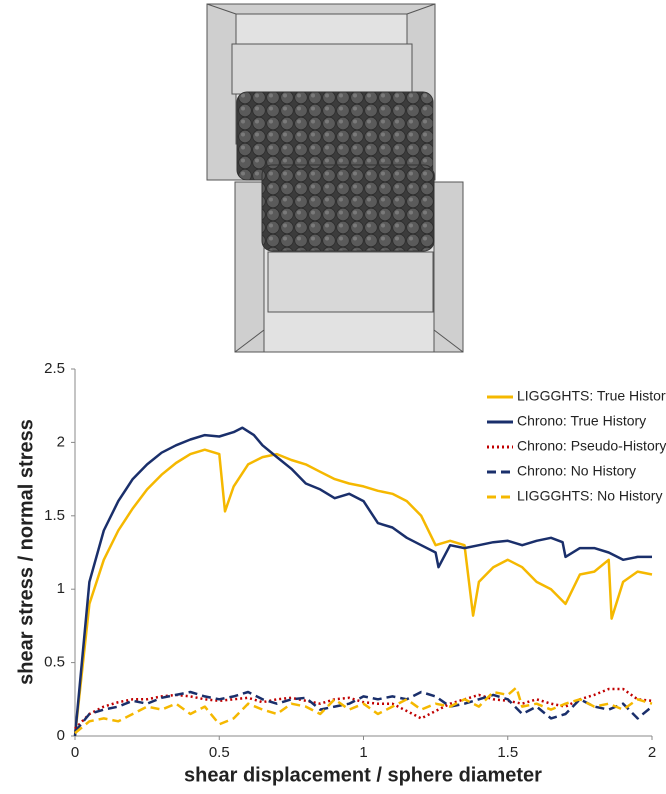 The image size is (666, 794). What do you see at coordinates (591, 446) in the screenshot?
I see `legend-label: Chrono: Pseudo-History` at bounding box center [591, 446].